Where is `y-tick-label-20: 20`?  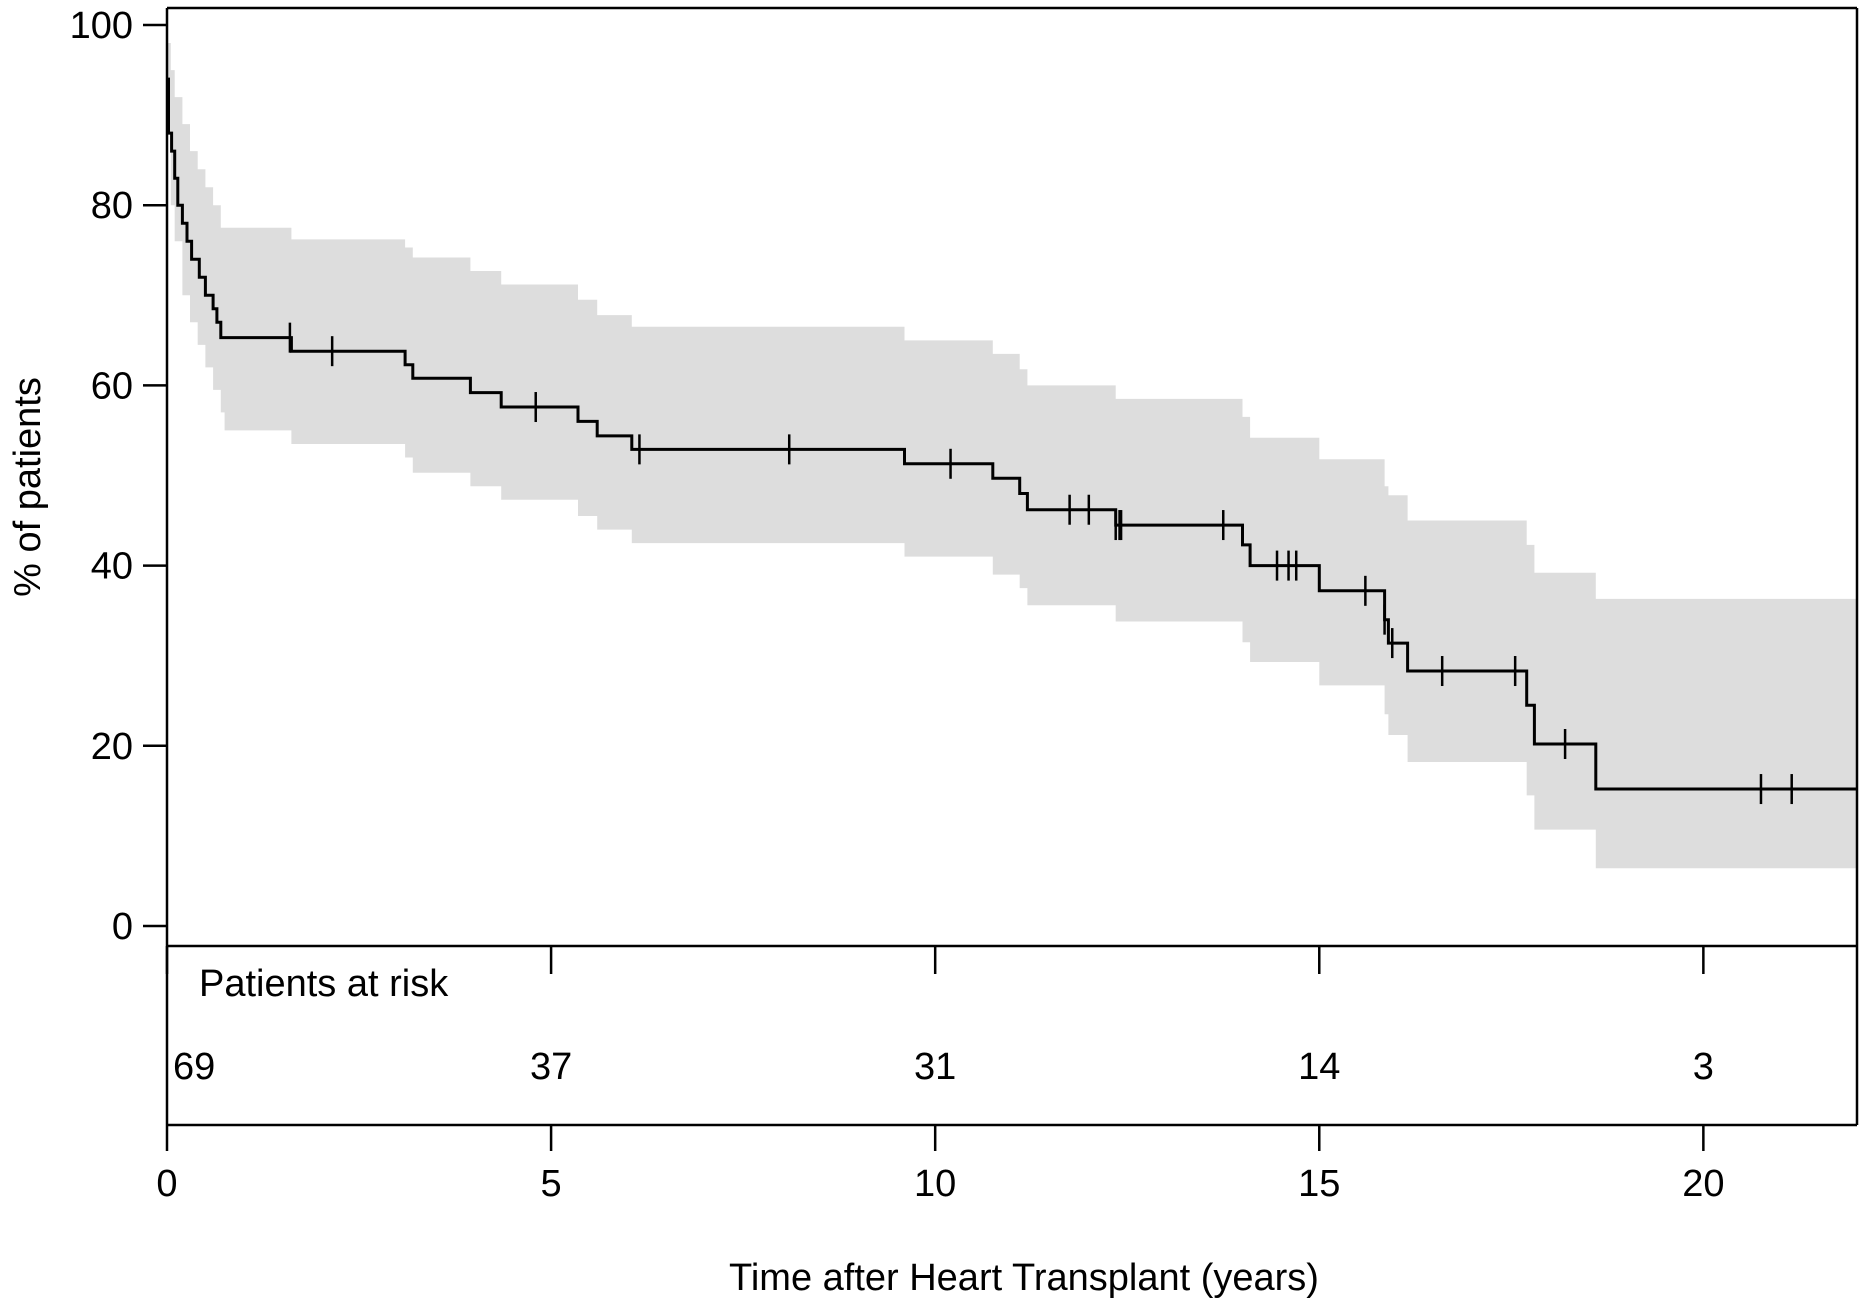
y-tick-label-20: 20 is located at coordinates (112, 747).